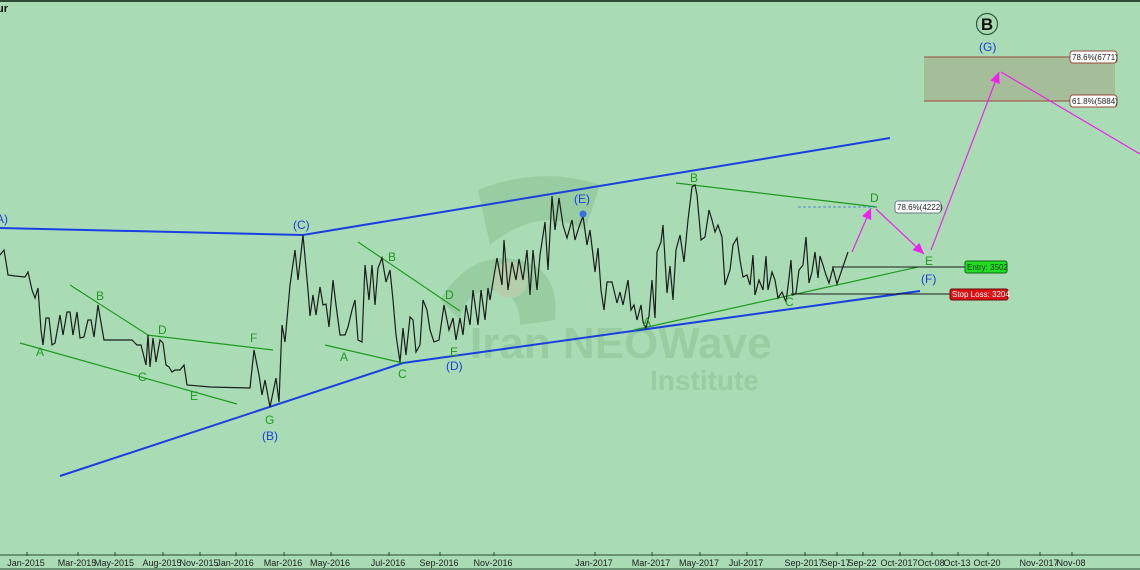  What do you see at coordinates (161, 563) in the screenshot?
I see `x-tick-label: Aug-2015` at bounding box center [161, 563].